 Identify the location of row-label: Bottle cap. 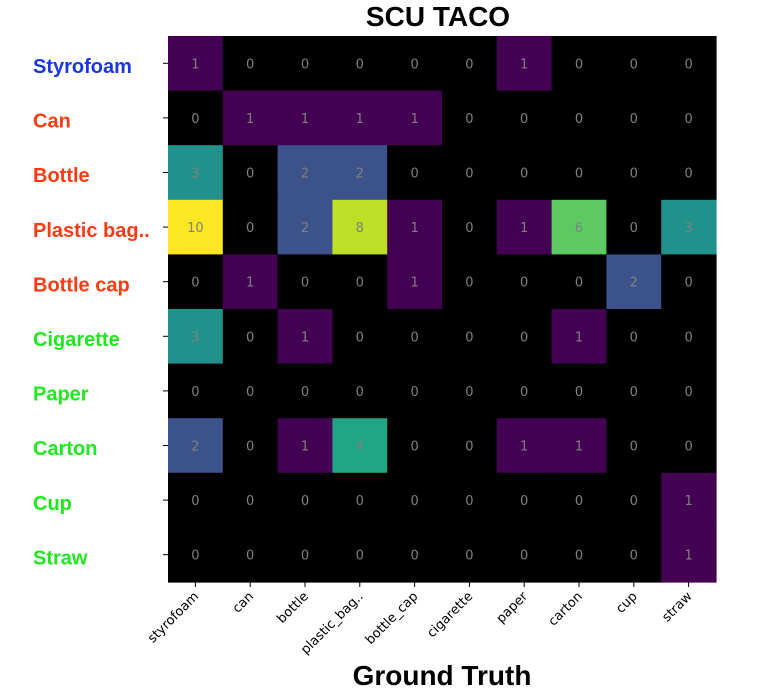
(81, 285).